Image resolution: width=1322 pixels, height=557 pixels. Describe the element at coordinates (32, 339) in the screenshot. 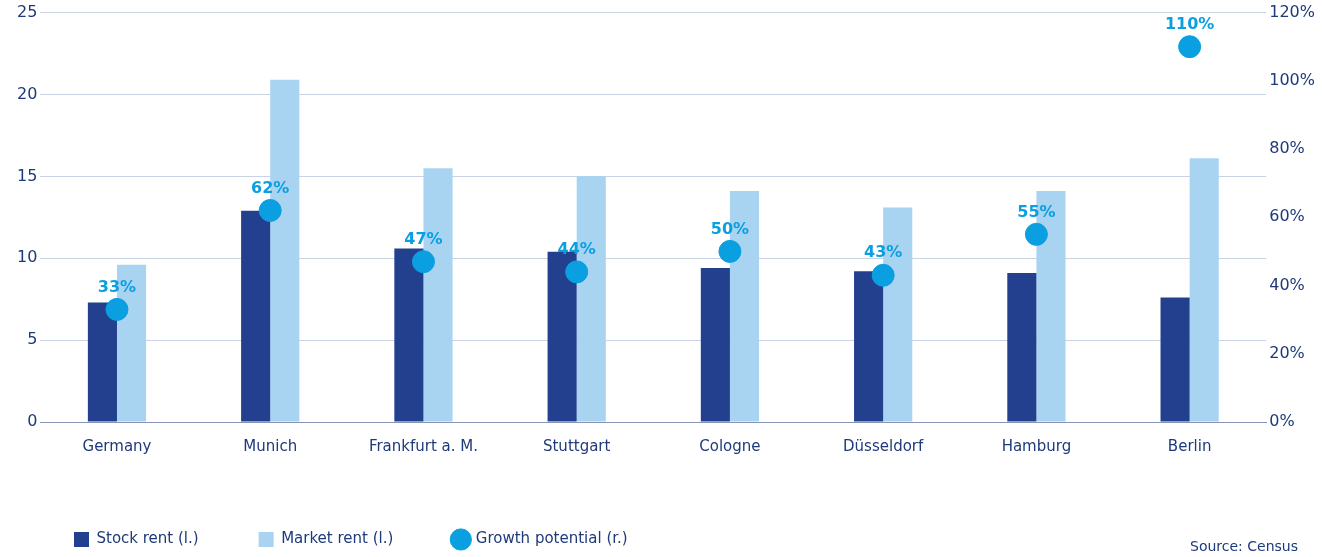

I see `y-tick-label: 5` at that location.